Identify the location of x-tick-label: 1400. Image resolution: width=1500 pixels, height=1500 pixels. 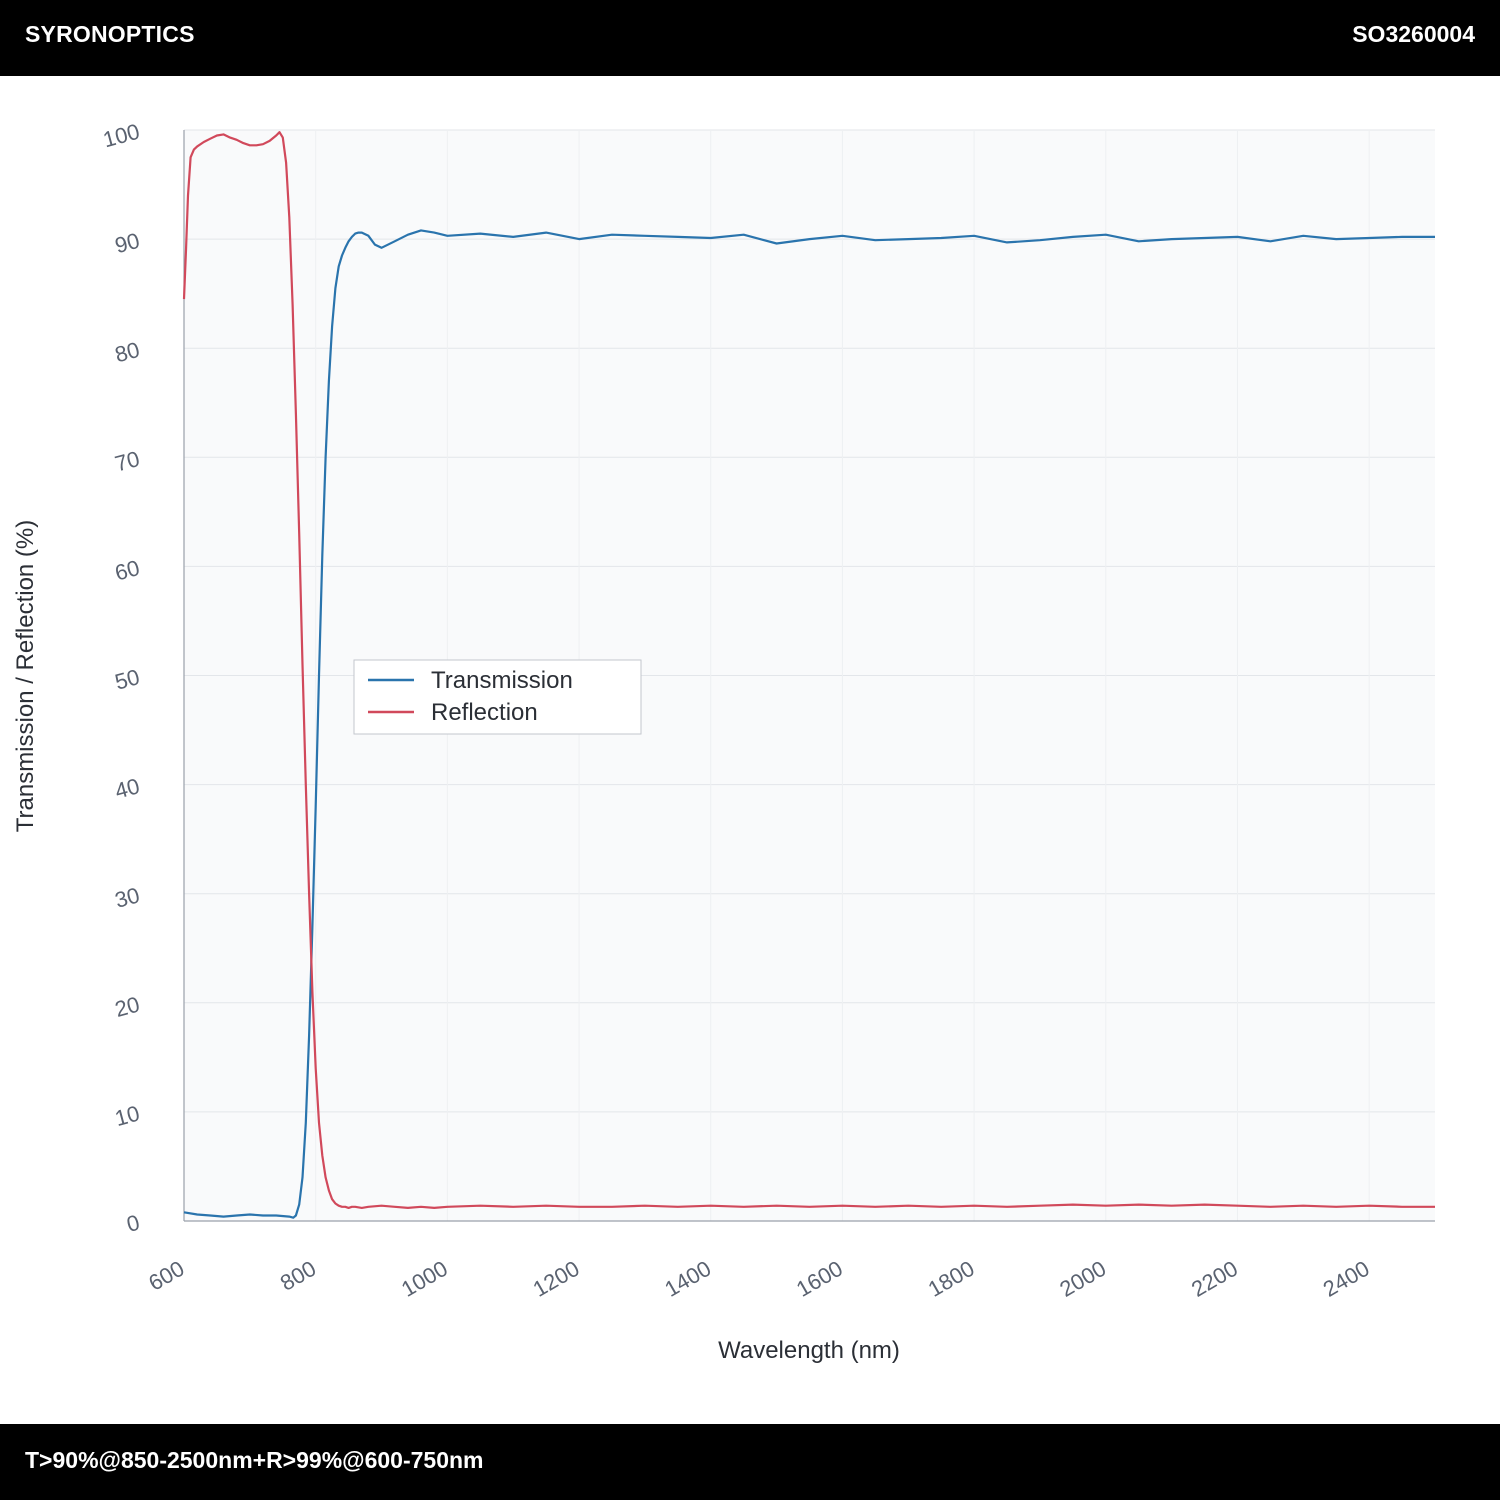
(687, 1279).